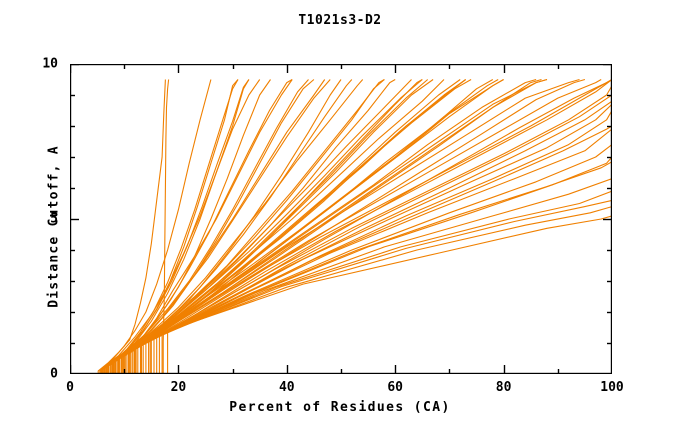 The height and width of the screenshot is (440, 680). I want to click on x-tick-label: 0, so click(70, 387).